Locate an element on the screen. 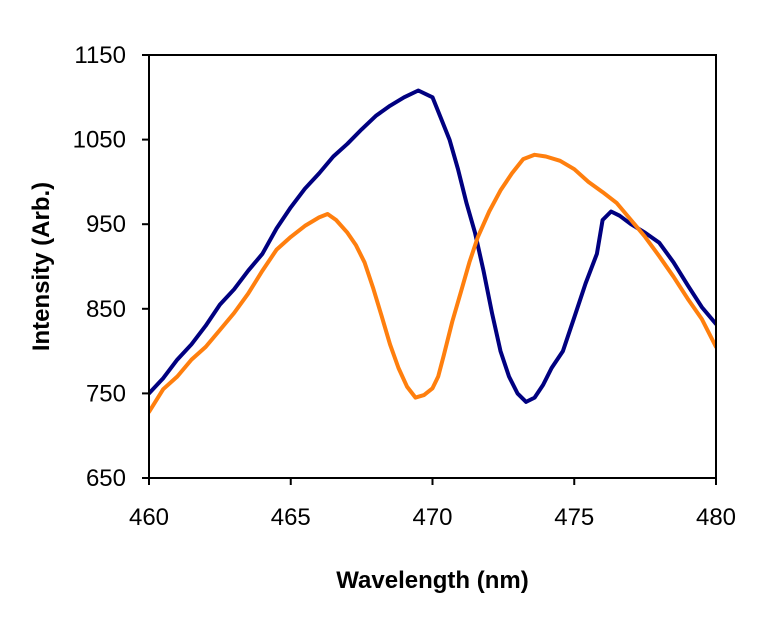 The height and width of the screenshot is (642, 759). x-tick-label: 480 is located at coordinates (716, 517).